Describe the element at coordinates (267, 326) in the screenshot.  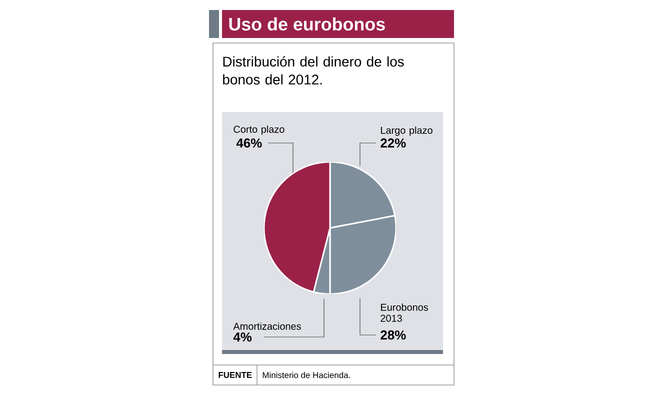
I see `slice-label: Amortizaciones` at that location.